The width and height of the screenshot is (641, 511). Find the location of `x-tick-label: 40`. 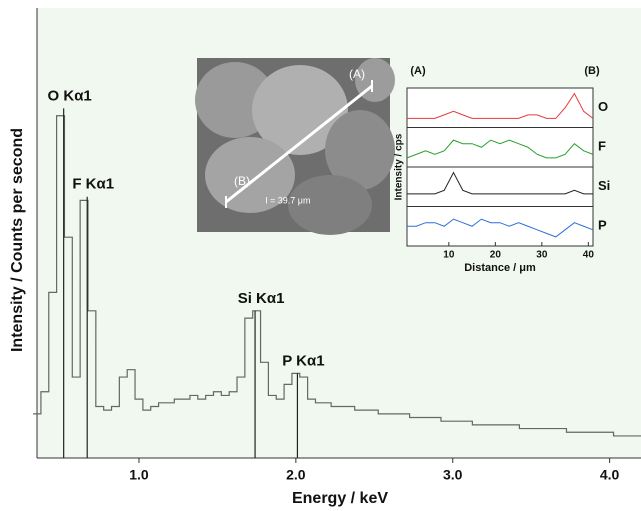

x-tick-label: 40 is located at coordinates (589, 255).